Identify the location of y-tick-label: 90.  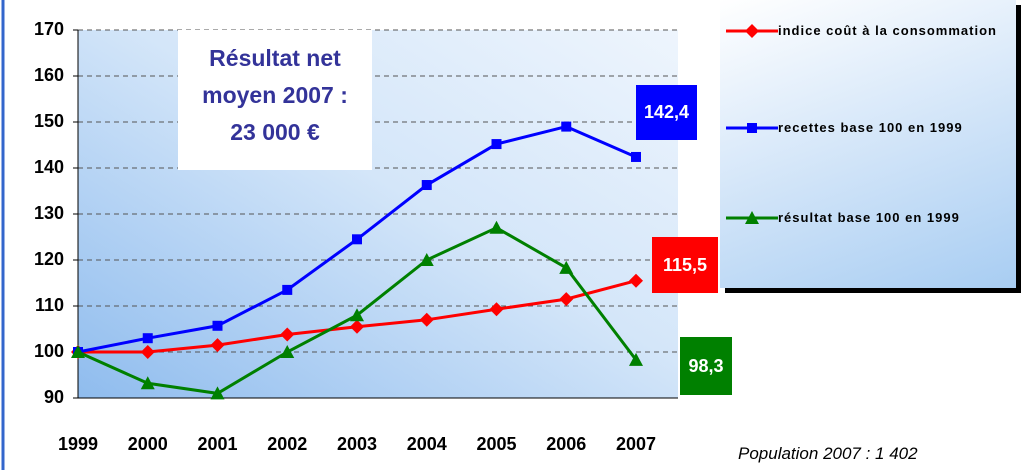
(54, 397).